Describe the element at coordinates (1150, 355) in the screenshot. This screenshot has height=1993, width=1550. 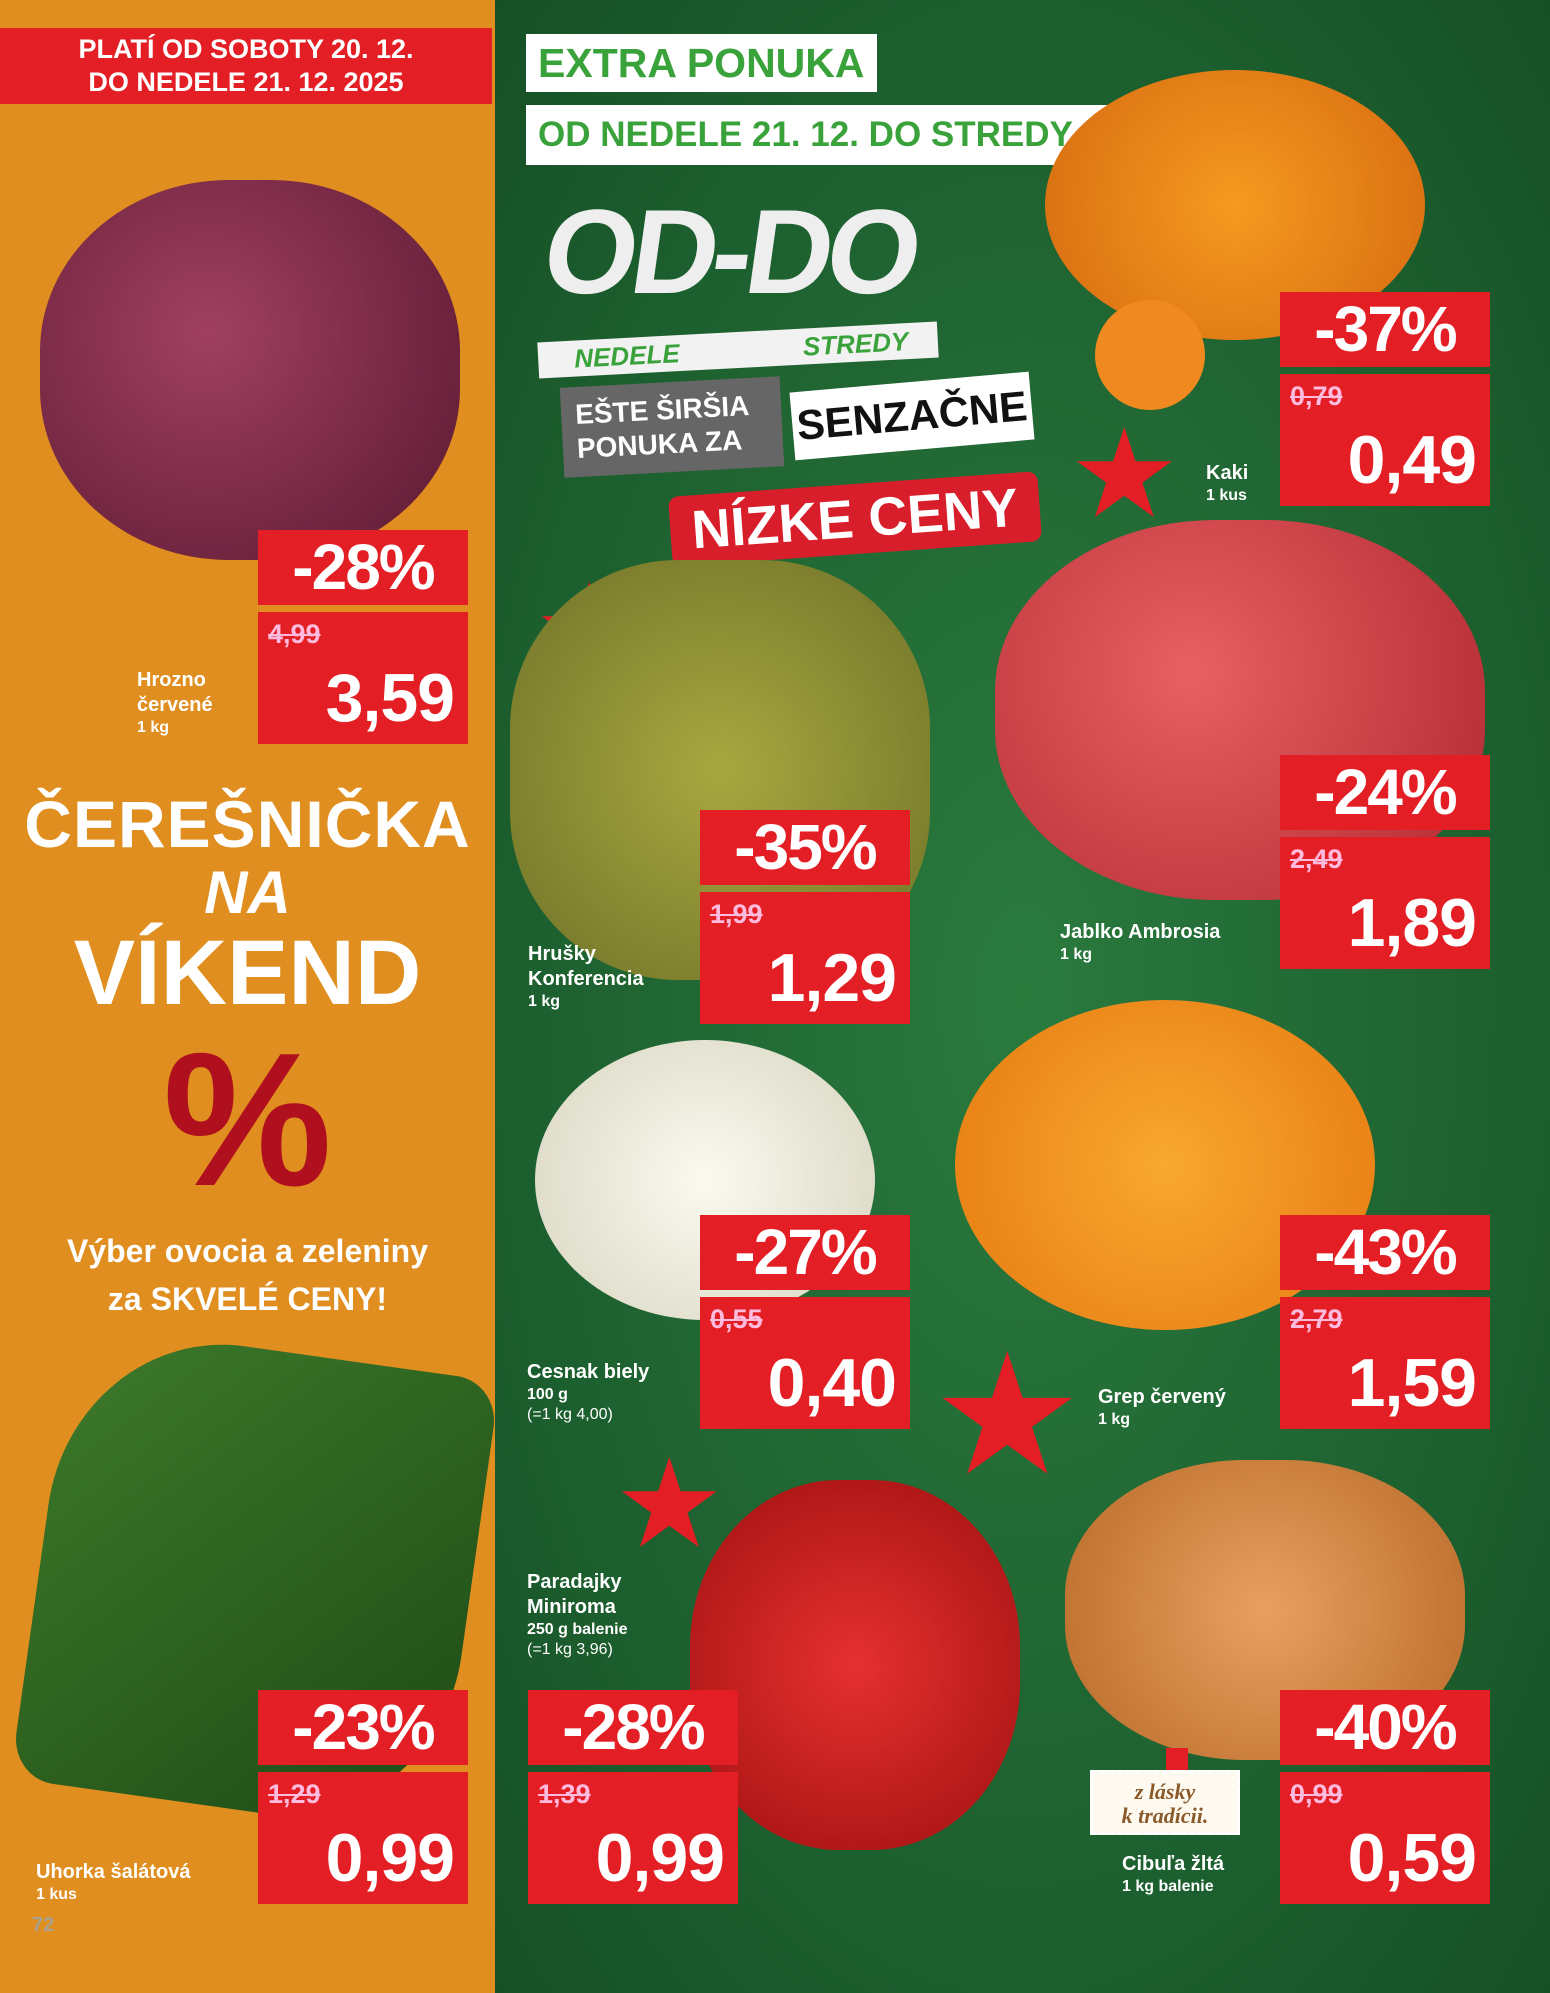
I see `persimmon-half-image` at that location.